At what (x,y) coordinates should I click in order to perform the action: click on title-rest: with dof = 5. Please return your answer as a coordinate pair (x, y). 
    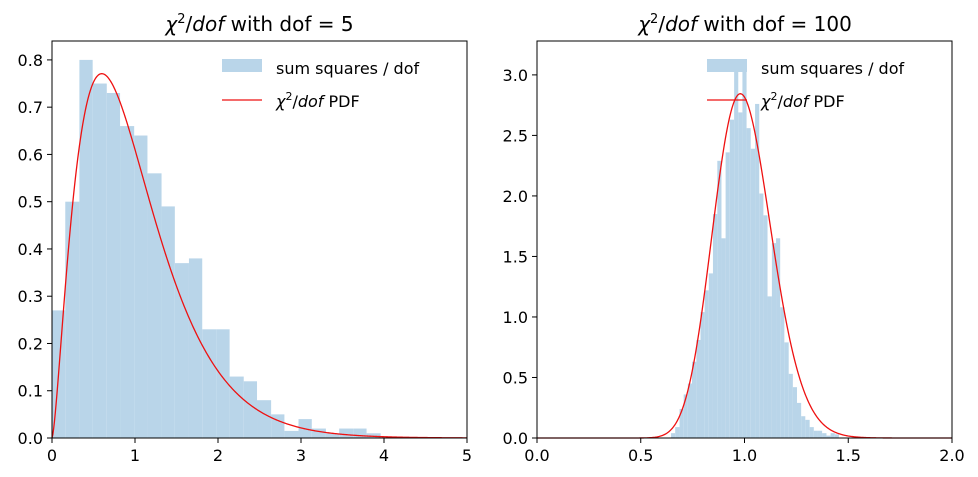
    Looking at the image, I should click on (288, 24).